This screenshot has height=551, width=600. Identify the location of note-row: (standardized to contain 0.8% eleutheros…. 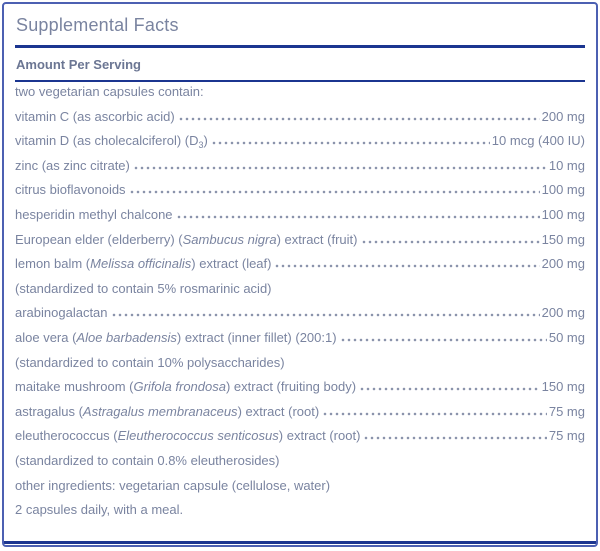
(300, 465).